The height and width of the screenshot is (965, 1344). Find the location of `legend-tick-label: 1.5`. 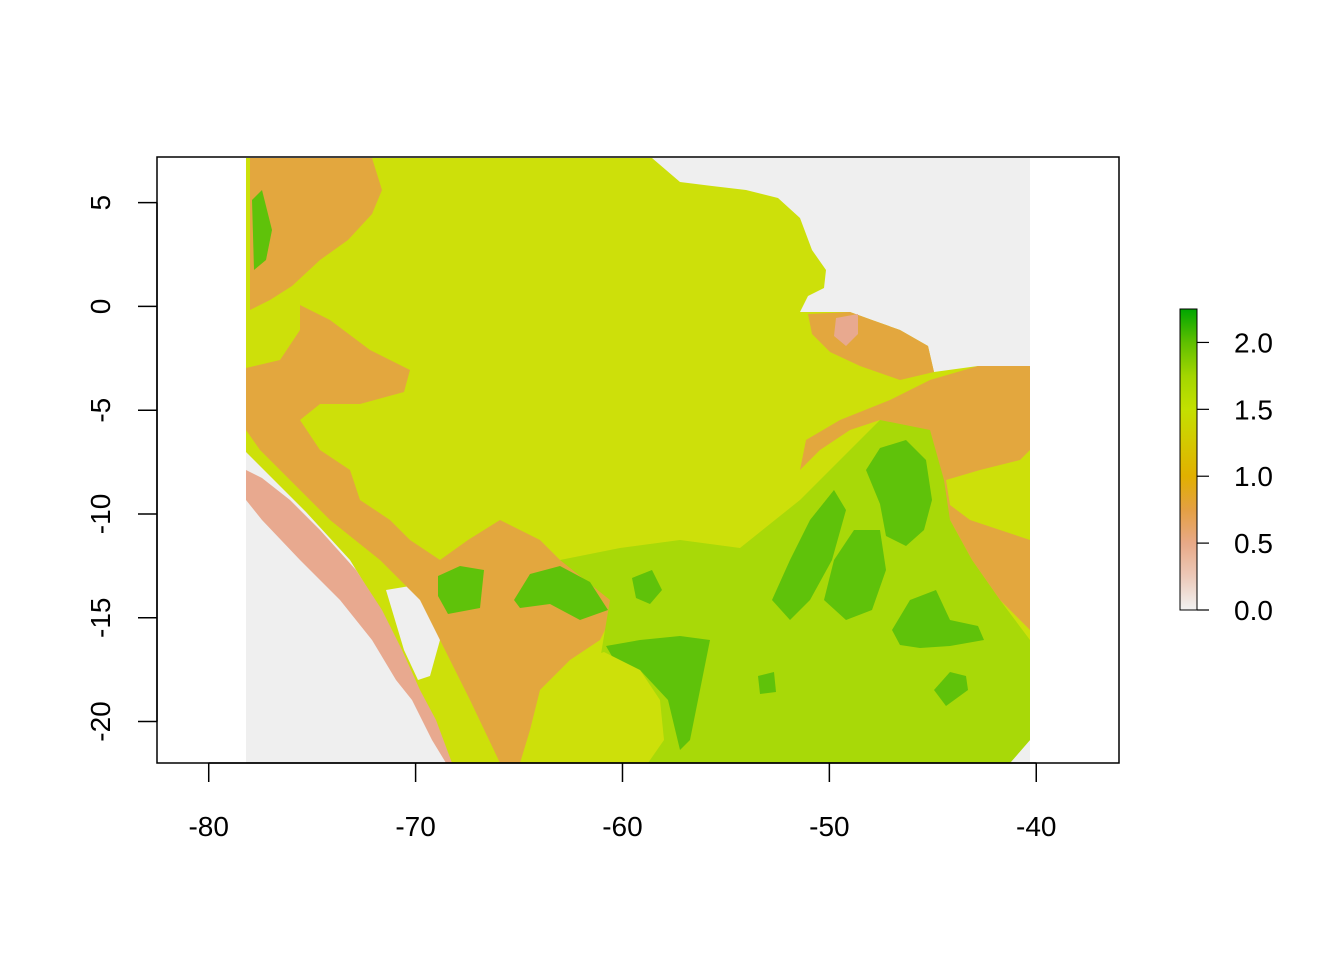

legend-tick-label: 1.5 is located at coordinates (1253, 409).